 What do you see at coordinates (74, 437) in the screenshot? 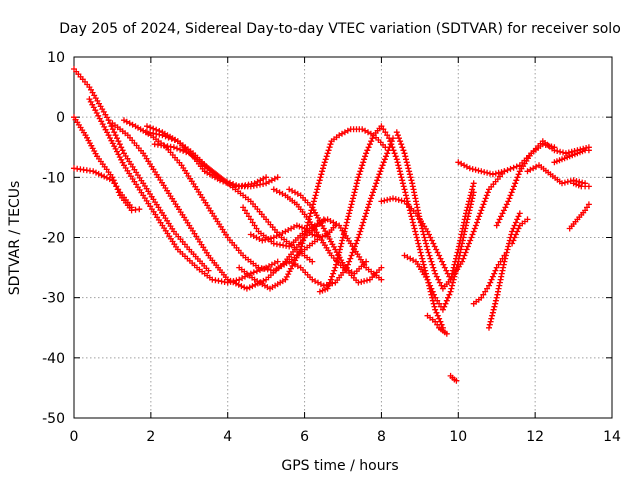
I see `x-tick-label: 0` at bounding box center [74, 437].